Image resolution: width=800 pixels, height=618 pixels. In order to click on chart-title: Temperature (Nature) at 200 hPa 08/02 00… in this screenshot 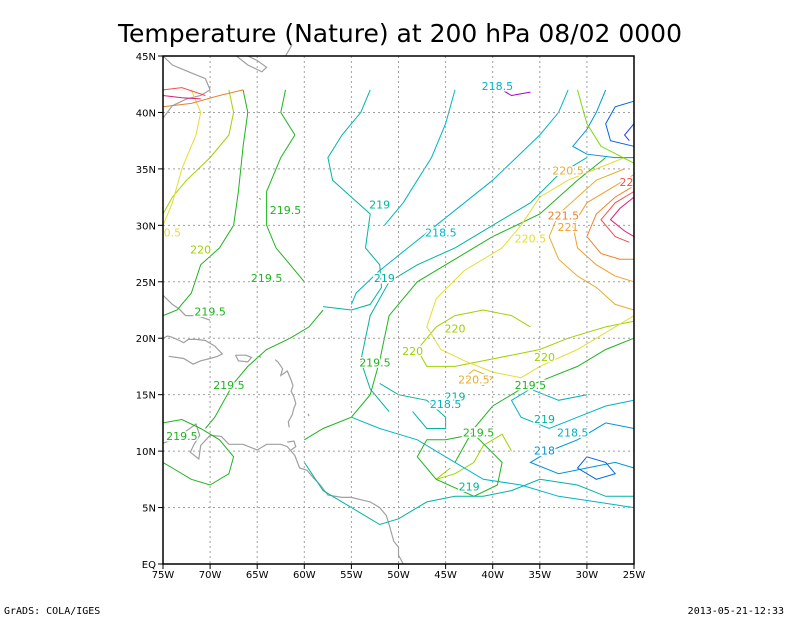, I will do `click(399, 33)`.